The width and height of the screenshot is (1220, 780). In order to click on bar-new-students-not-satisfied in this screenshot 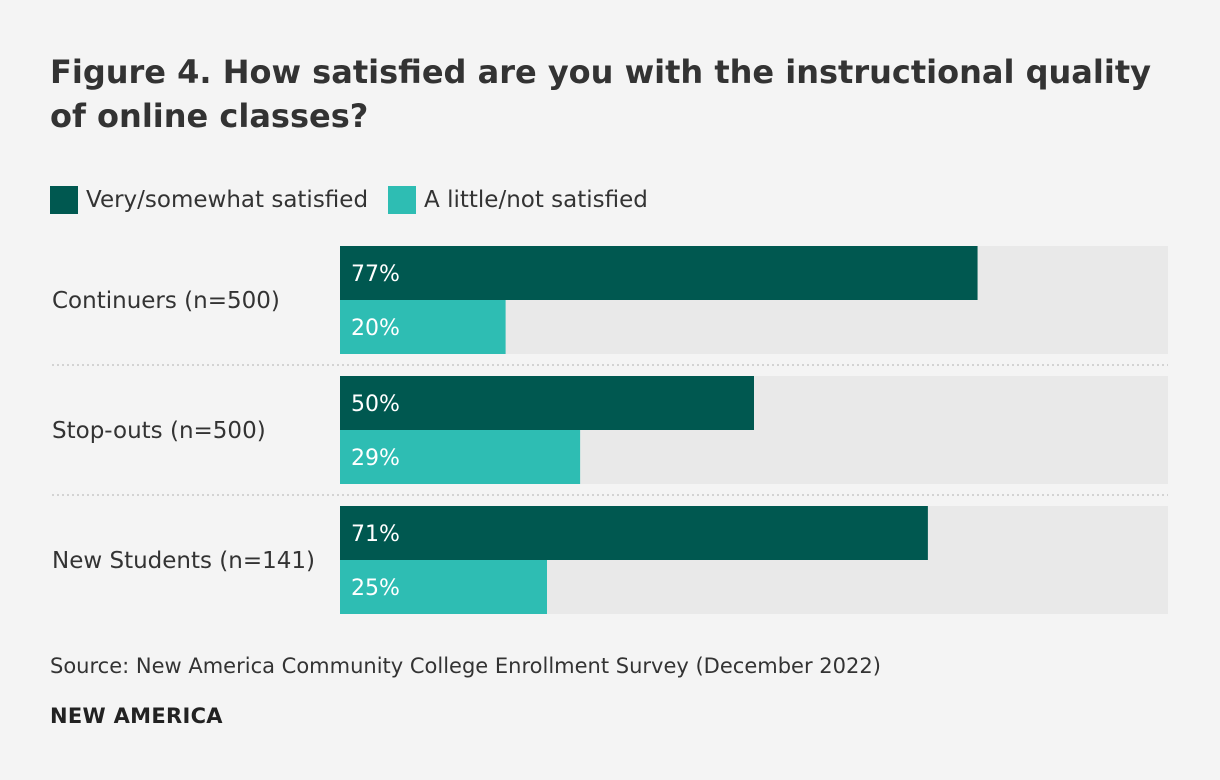, I will do `click(443, 587)`.